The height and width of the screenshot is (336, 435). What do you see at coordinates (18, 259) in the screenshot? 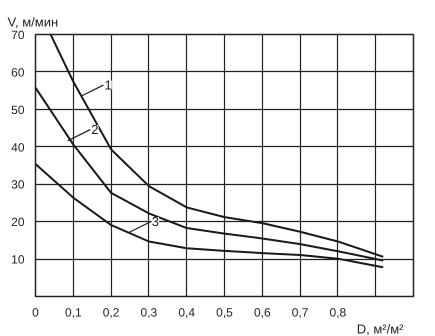
I see `y-tick-label: 10` at bounding box center [18, 259].